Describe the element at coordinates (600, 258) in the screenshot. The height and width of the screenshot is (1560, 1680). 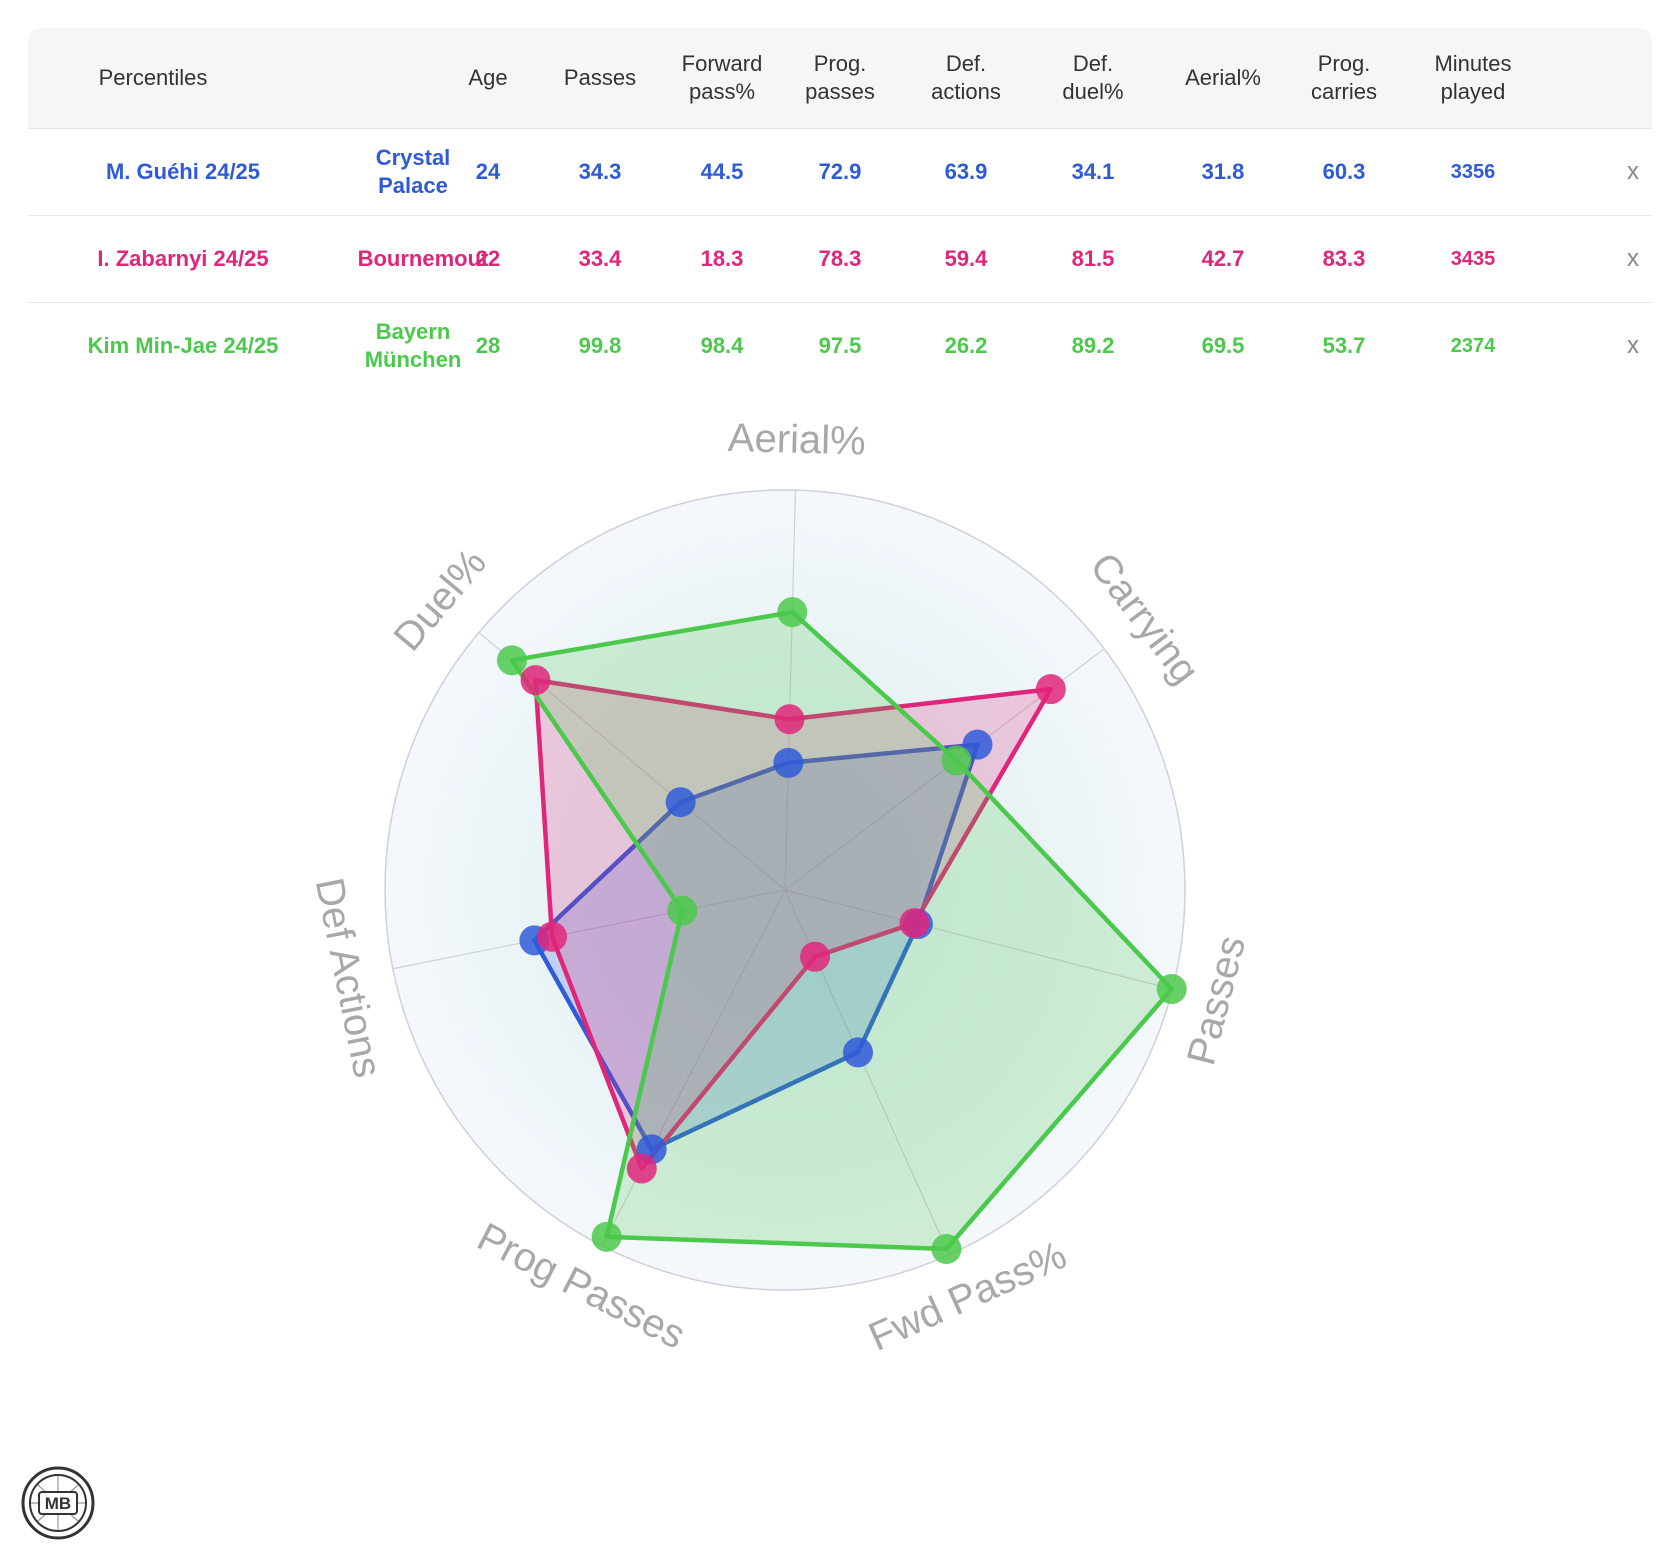
I see `passes-value: 33.4` at that location.